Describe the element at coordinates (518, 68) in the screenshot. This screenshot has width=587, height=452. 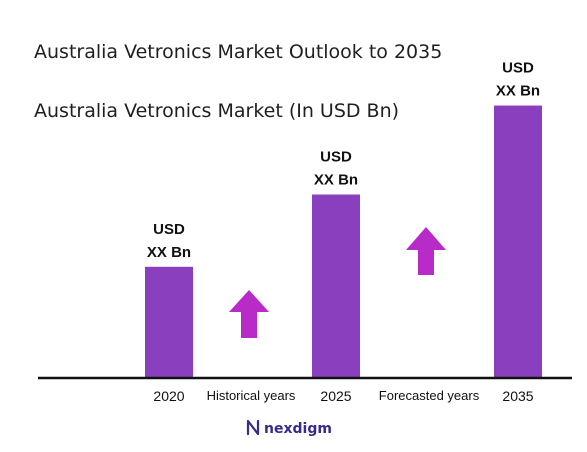
I see `value-label-currency-2035: USD` at that location.